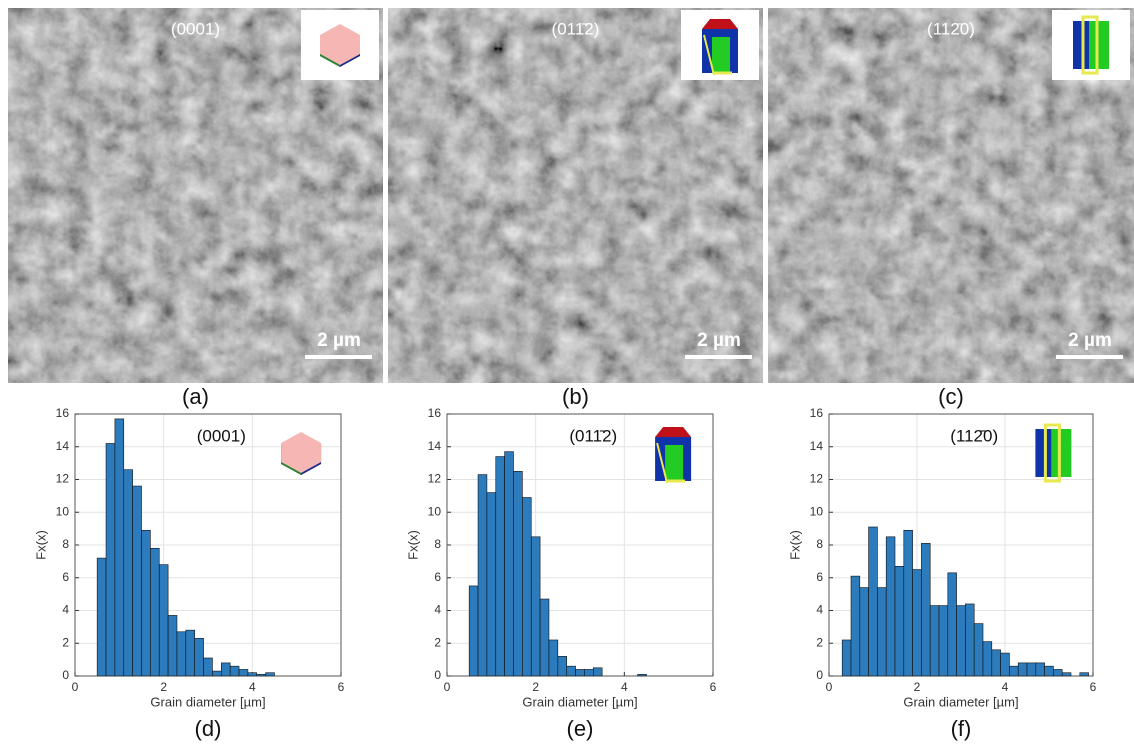  What do you see at coordinates (195, 396) in the screenshot?
I see `panel-label: (a)` at bounding box center [195, 396].